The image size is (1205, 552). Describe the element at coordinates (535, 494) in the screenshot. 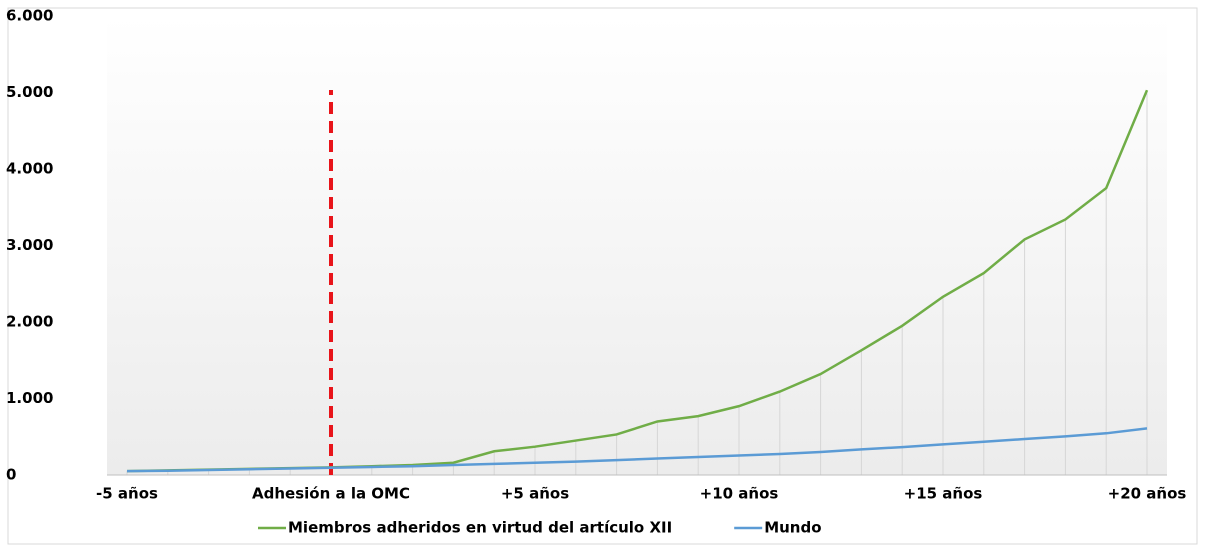

I see `x-tick-label: +5 años` at that location.